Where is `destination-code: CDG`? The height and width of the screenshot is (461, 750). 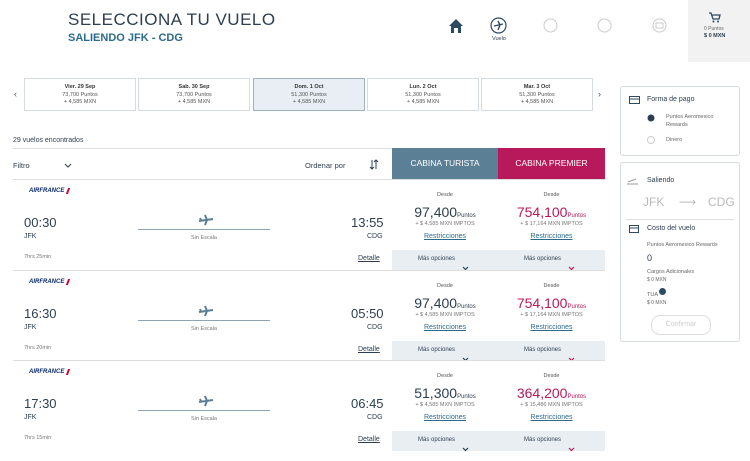
destination-code: CDG is located at coordinates (721, 202).